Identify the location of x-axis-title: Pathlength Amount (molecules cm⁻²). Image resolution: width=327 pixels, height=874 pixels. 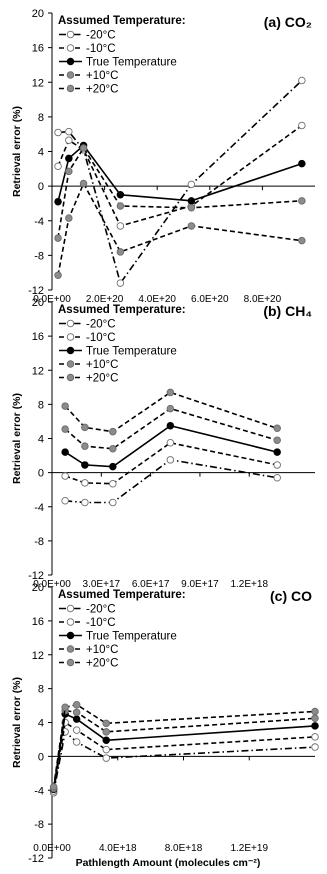
(168, 863).